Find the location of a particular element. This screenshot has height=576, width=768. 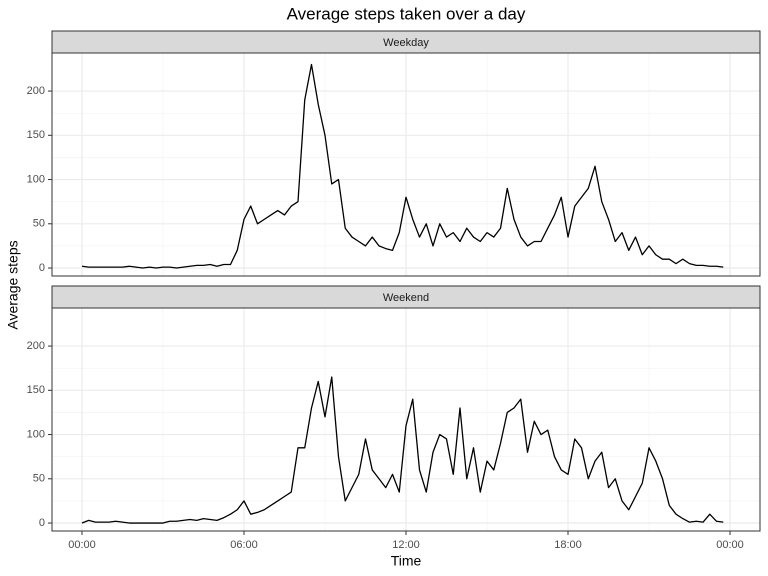

x-axis-title: Time is located at coordinates (406, 561).